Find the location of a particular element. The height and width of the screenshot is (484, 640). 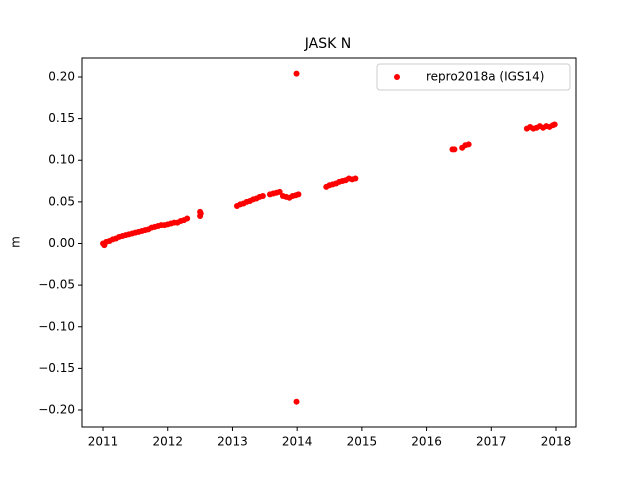

y-tick-label: −0.10 is located at coordinates (56, 326).